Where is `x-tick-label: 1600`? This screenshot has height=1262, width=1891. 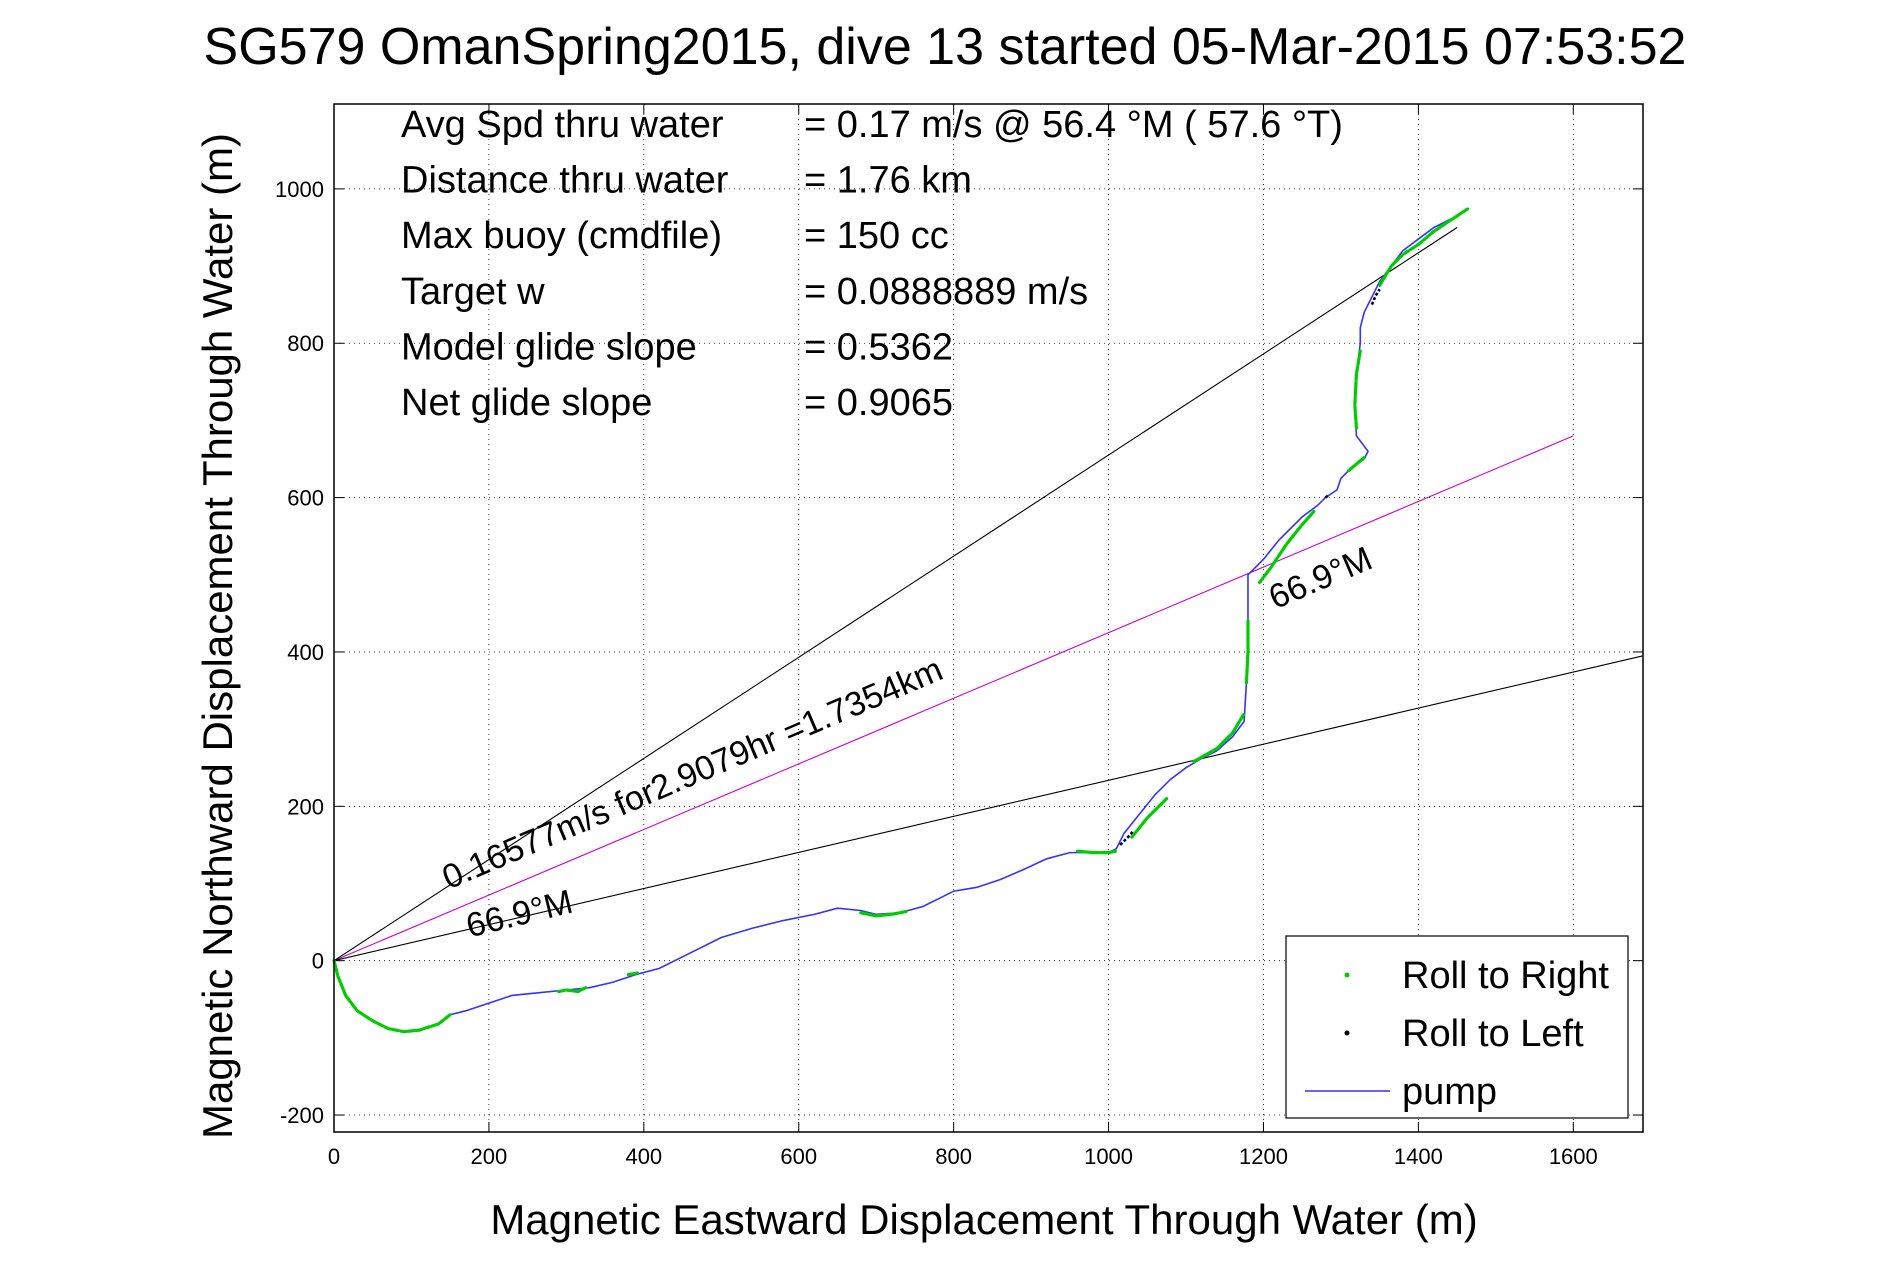 x-tick-label: 1600 is located at coordinates (1573, 1156).